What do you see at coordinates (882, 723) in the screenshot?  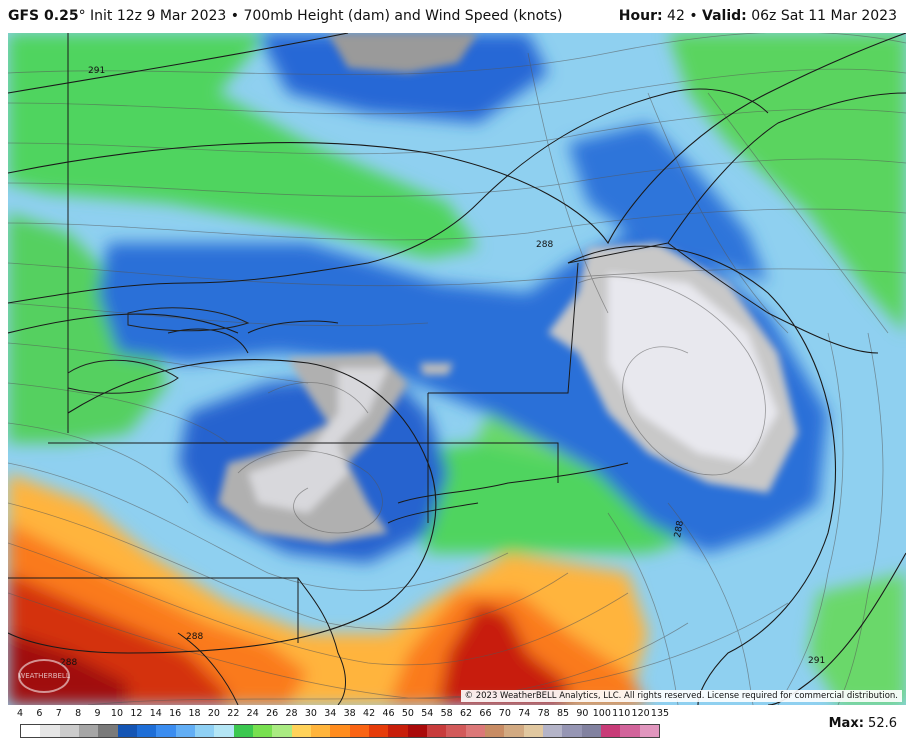 I see `max-number: 52.6` at bounding box center [882, 723].